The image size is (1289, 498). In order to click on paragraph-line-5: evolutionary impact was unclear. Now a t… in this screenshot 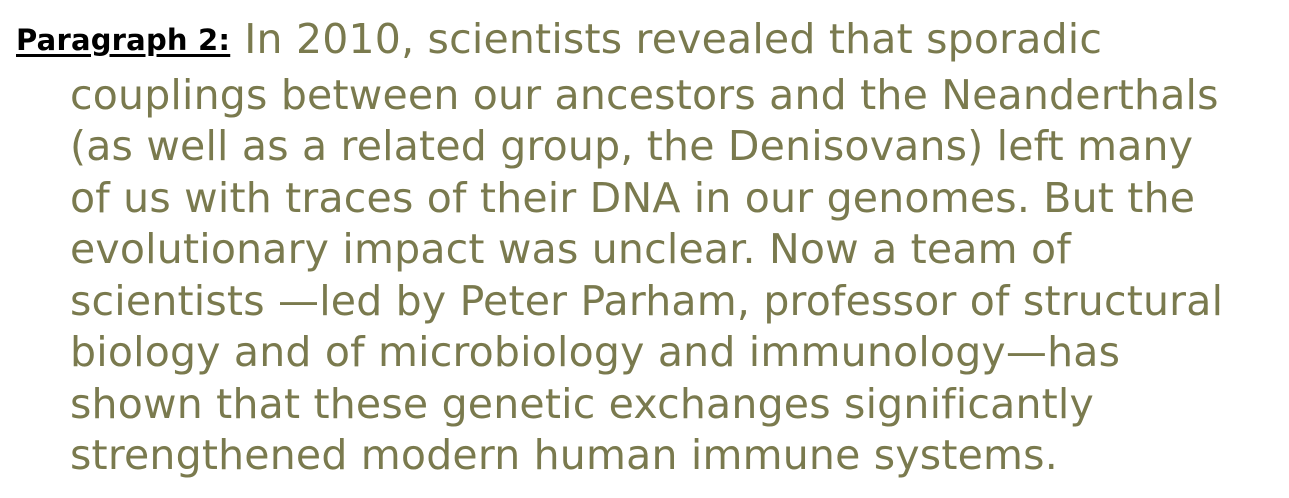, I will do `click(570, 249)`.